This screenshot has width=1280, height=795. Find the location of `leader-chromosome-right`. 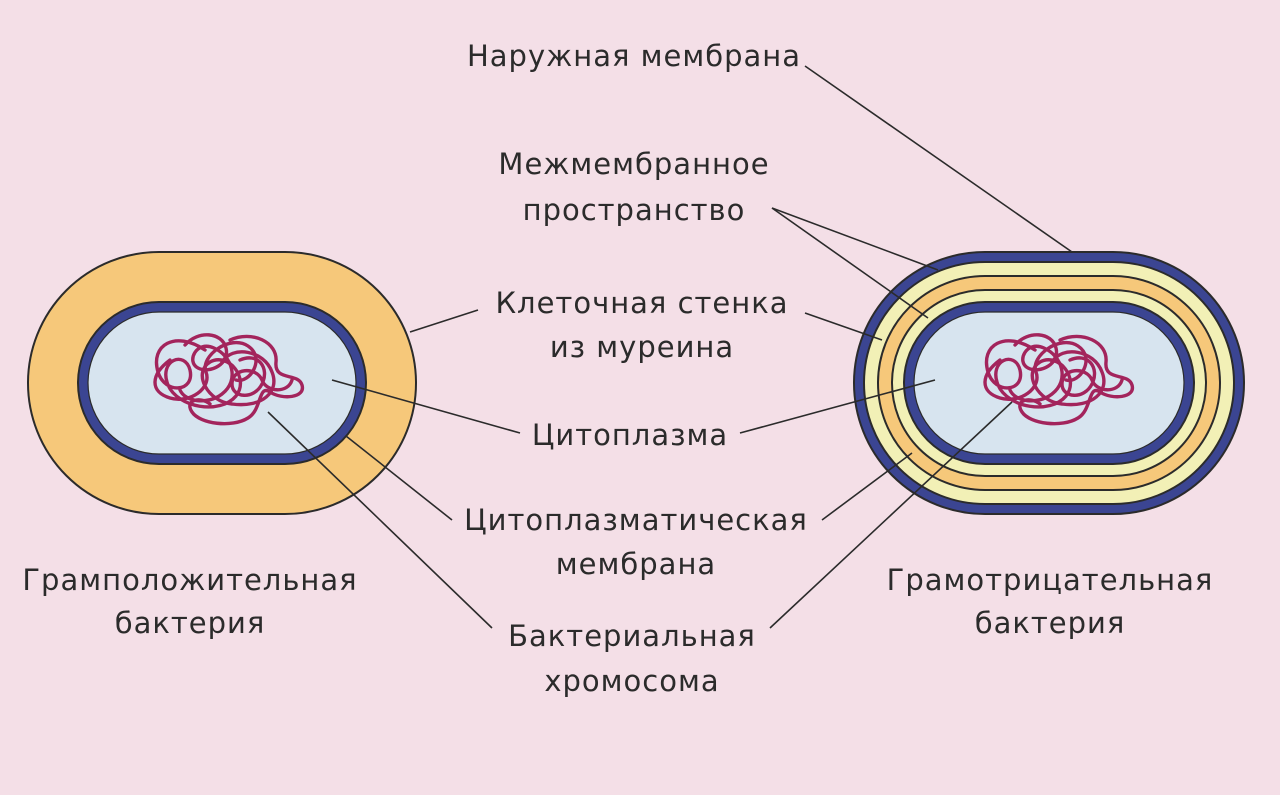

leader-chromosome-right is located at coordinates (891, 515).